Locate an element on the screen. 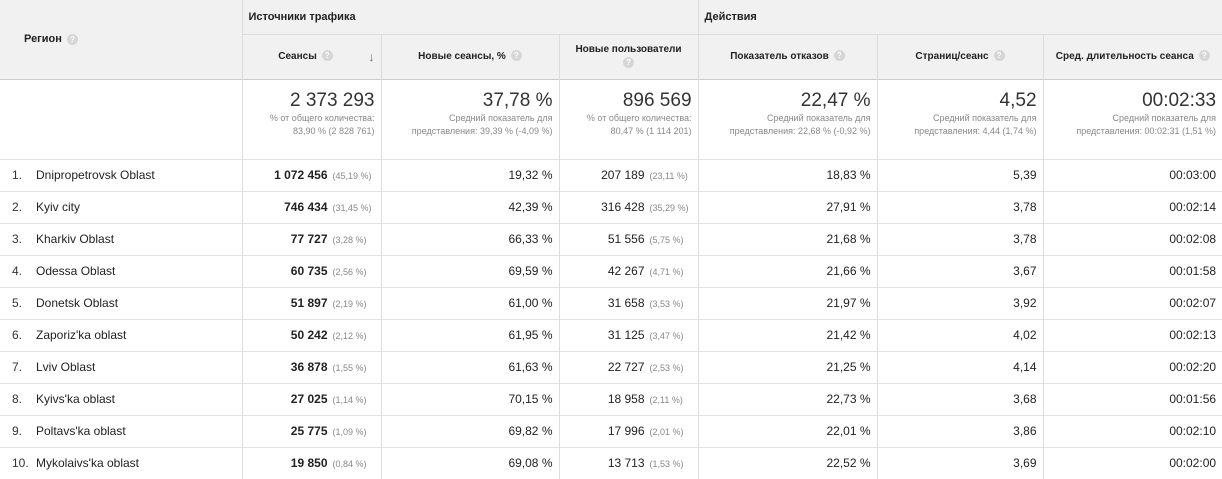  new-users-value: 13 713 is located at coordinates (626, 463).